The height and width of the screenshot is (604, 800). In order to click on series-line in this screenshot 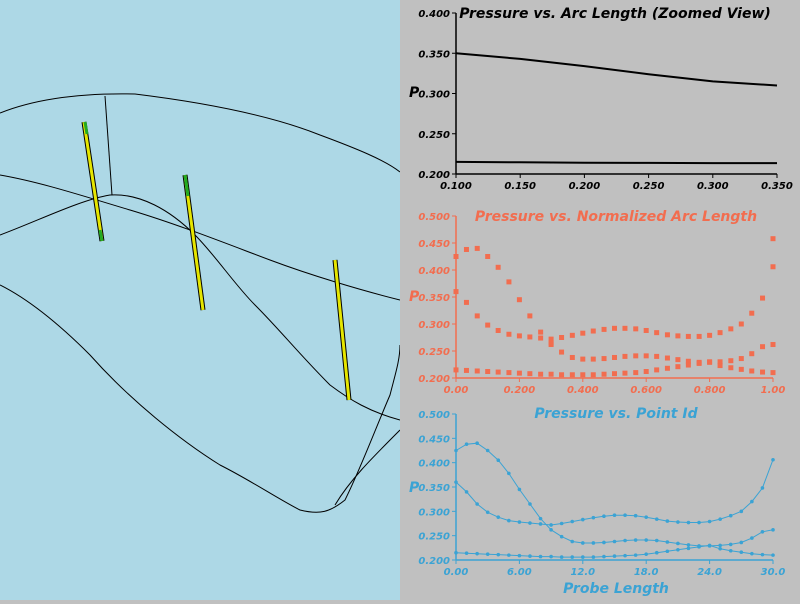, I will do `click(616, 162)`.